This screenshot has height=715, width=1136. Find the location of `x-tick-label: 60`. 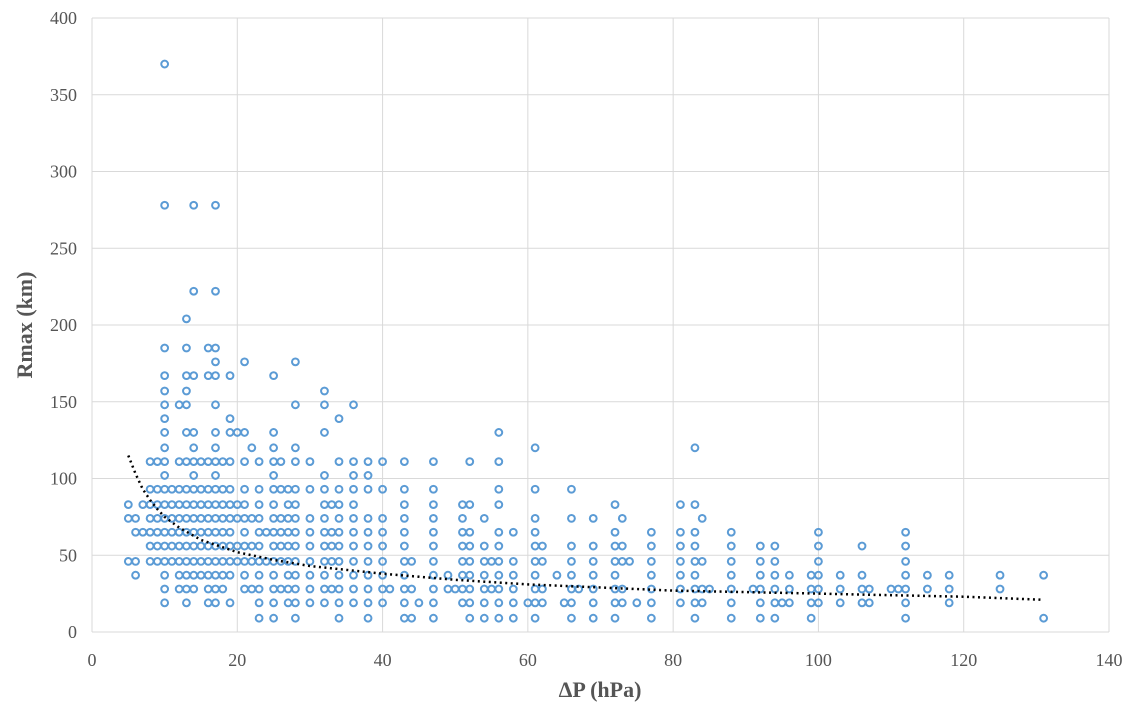

x-tick-label: 60 is located at coordinates (528, 660).